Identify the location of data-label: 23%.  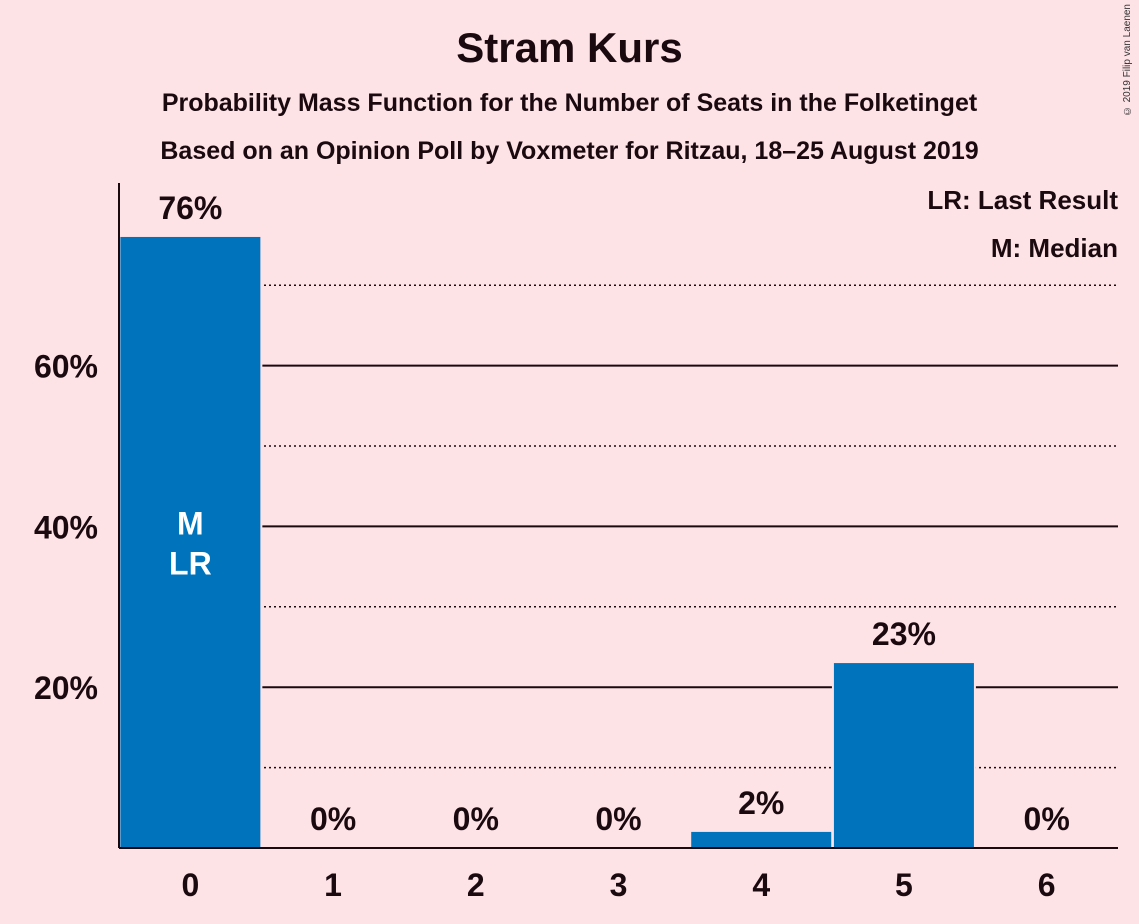
(904, 634).